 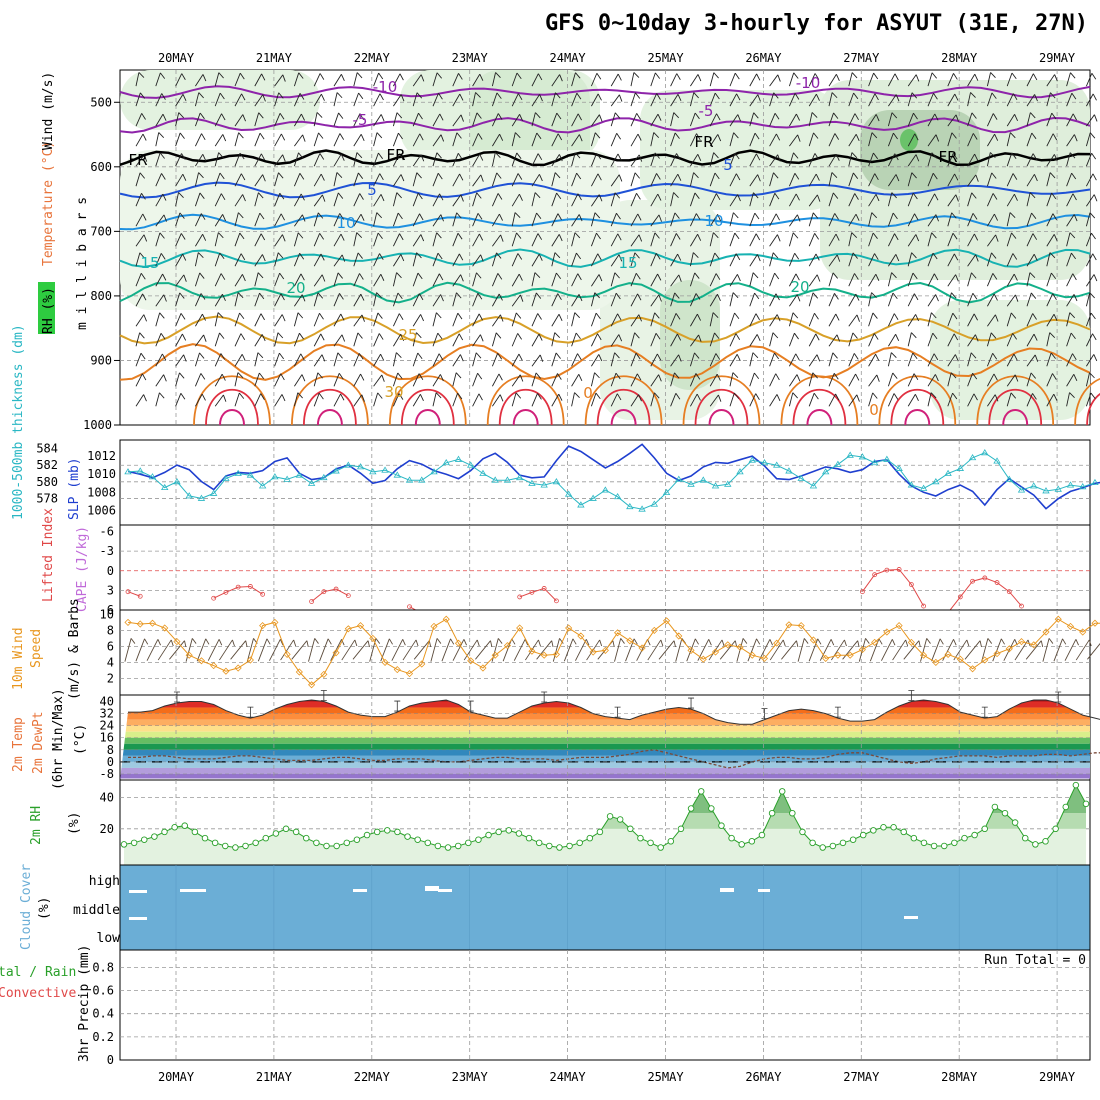 What do you see at coordinates (754, 650) in the screenshot?
I see `w10-barb` at bounding box center [754, 650].